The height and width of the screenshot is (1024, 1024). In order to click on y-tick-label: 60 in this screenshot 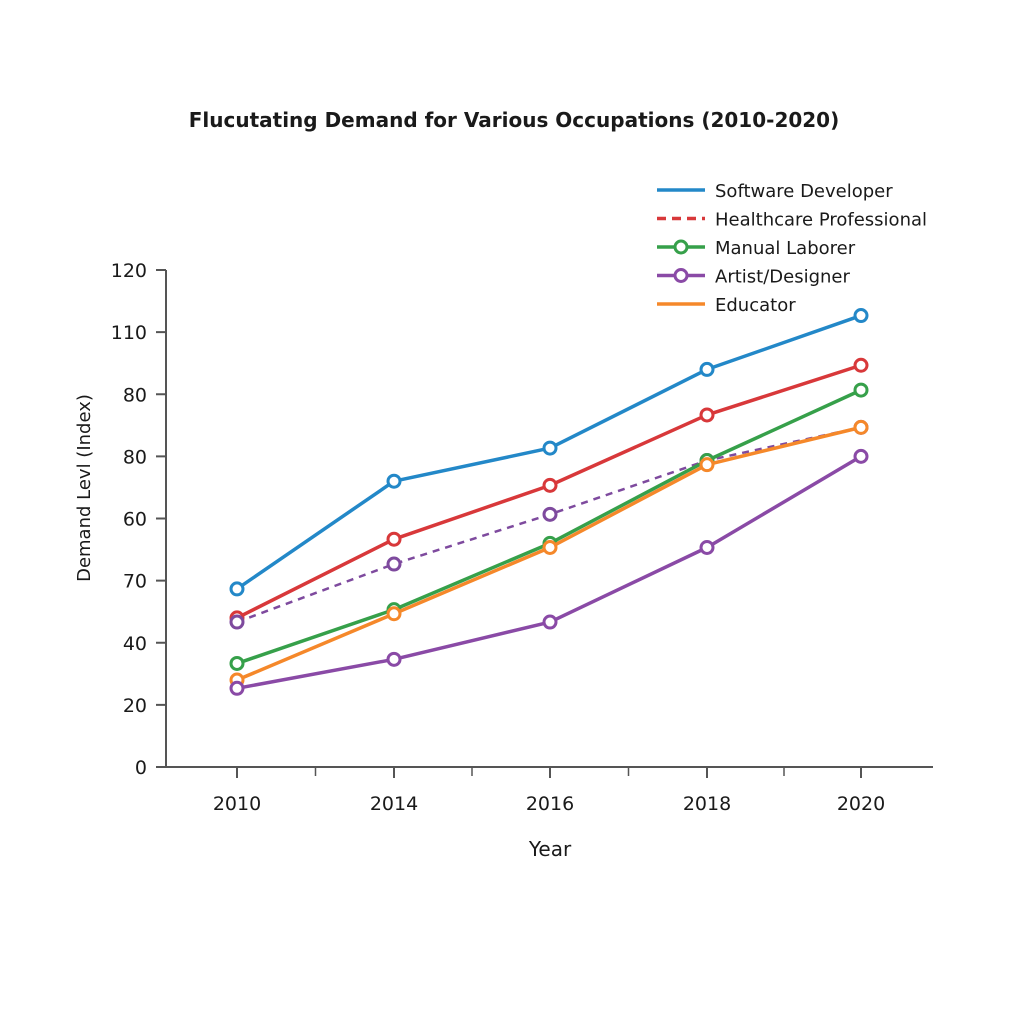, I will do `click(135, 520)`.